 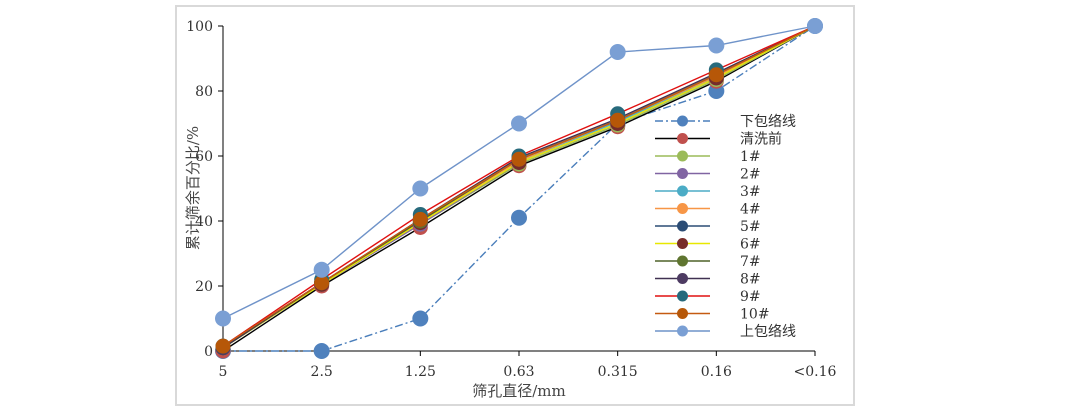 I want to click on data-point-s12-p2, so click(x=420, y=188).